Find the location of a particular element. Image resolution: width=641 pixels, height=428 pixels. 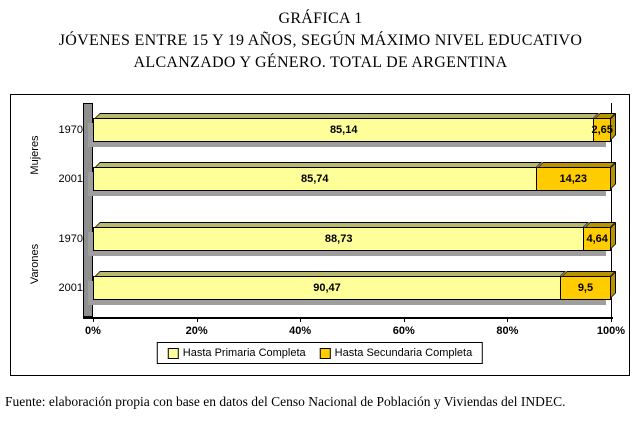

bar-value-label: 88,73 is located at coordinates (338, 239).